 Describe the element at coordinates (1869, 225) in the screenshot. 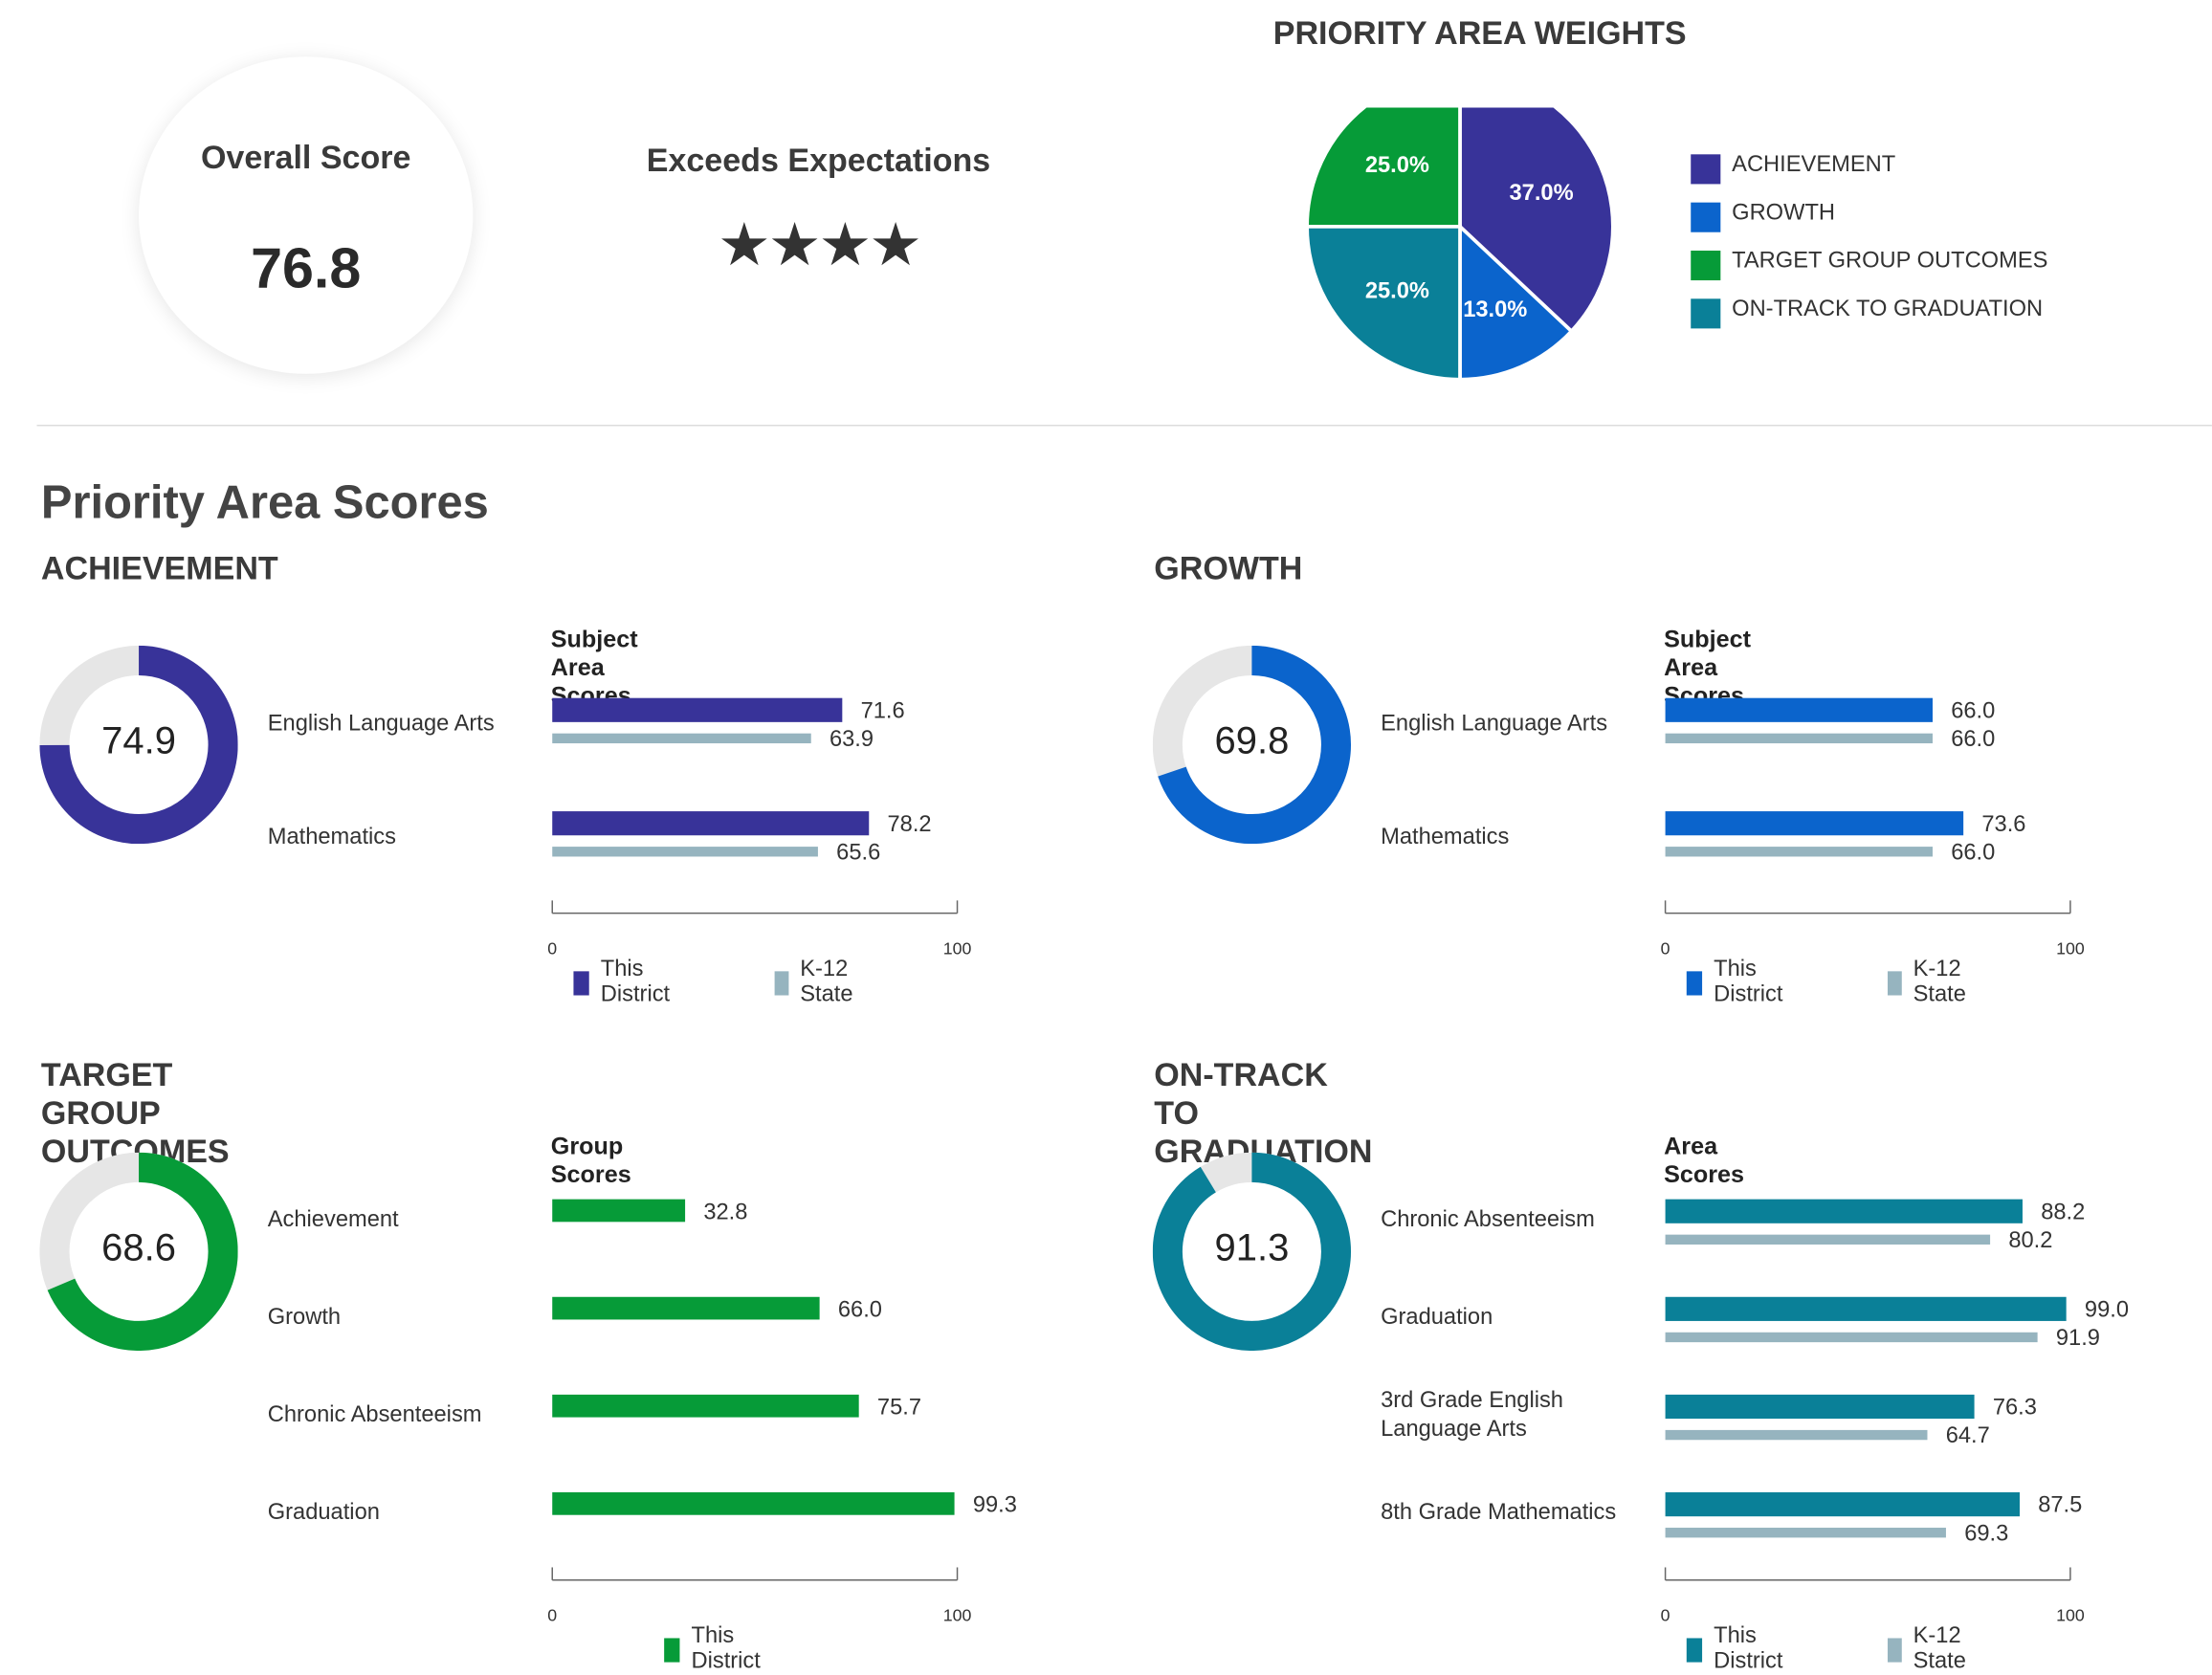

I see `pie-legend-item: GROWTH` at that location.